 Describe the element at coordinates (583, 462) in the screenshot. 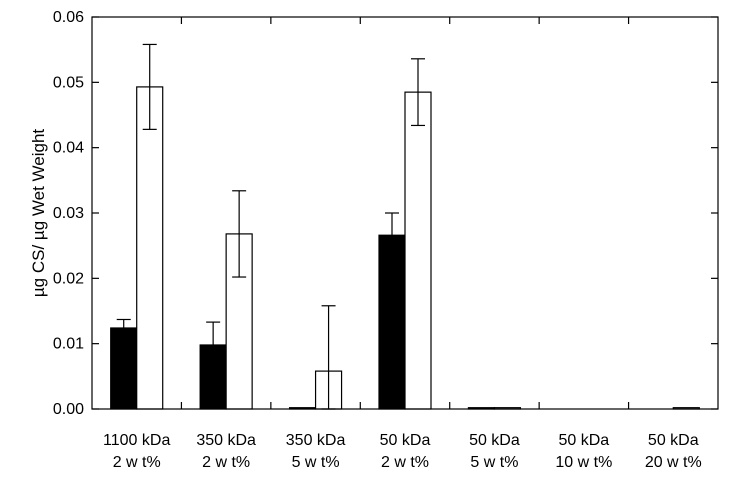

I see `x-category-label: 10 w t%` at that location.